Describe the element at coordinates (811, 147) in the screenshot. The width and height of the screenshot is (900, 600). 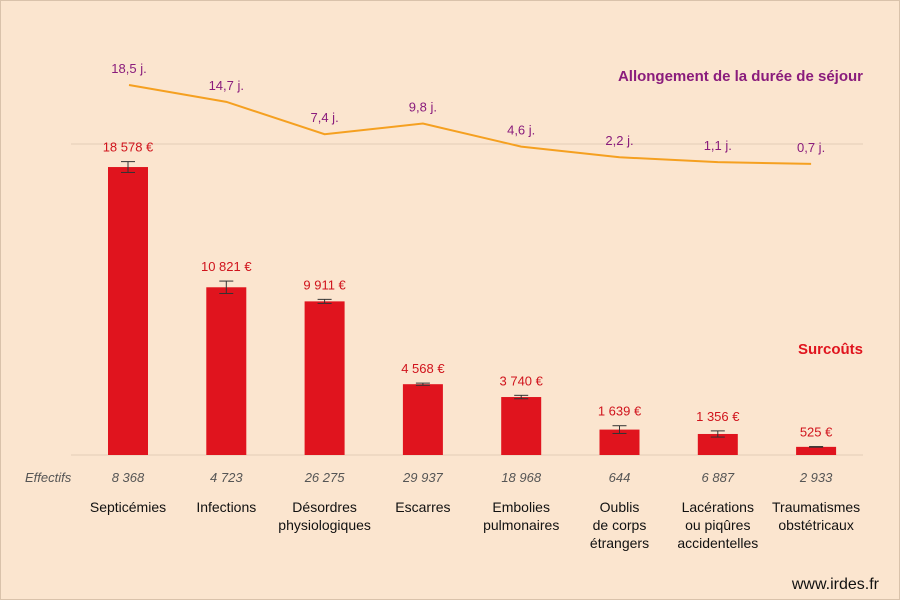
I see `line-value-label-7: 0,7 j.` at that location.